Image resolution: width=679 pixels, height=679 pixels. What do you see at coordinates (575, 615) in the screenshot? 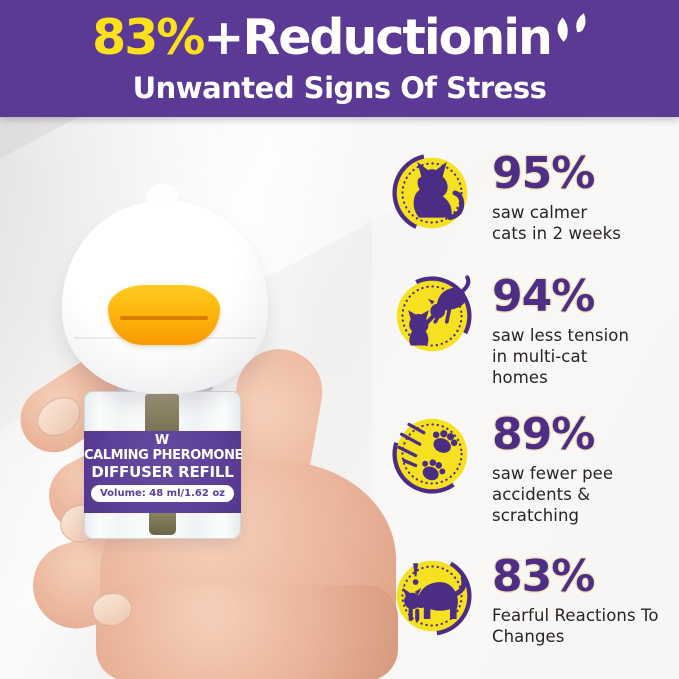
I see `desc-line: Fearful Reactions To` at bounding box center [575, 615].